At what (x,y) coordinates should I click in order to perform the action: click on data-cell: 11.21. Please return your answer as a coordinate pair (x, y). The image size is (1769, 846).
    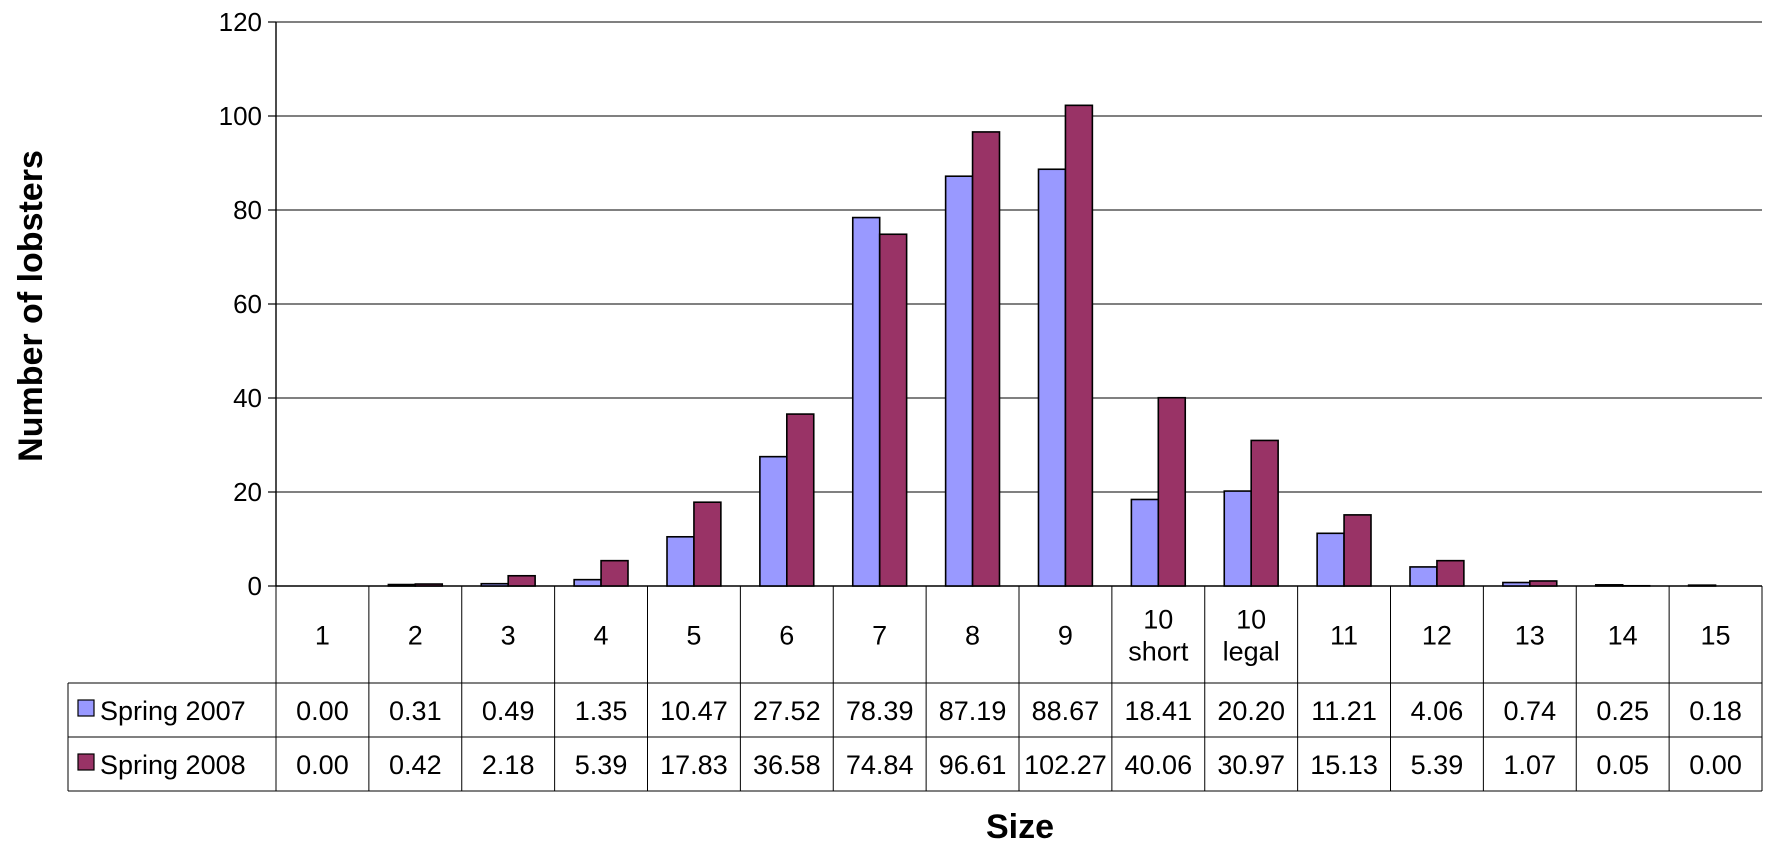
    Looking at the image, I should click on (1344, 711).